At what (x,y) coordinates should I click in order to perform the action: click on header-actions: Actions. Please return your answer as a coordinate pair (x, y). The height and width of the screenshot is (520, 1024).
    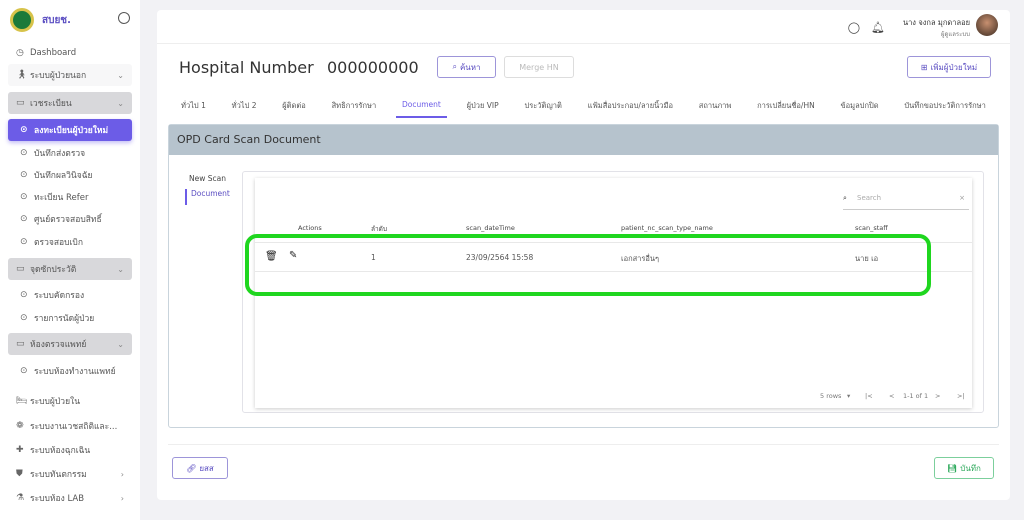
    Looking at the image, I should click on (310, 228).